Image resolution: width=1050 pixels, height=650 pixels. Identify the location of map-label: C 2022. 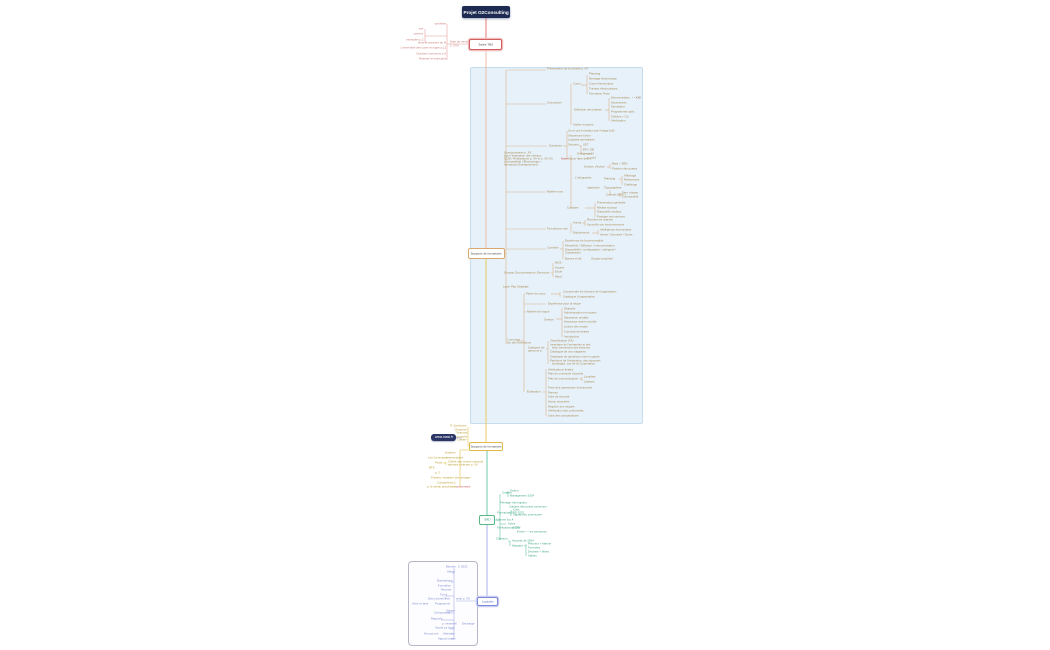
(463, 567).